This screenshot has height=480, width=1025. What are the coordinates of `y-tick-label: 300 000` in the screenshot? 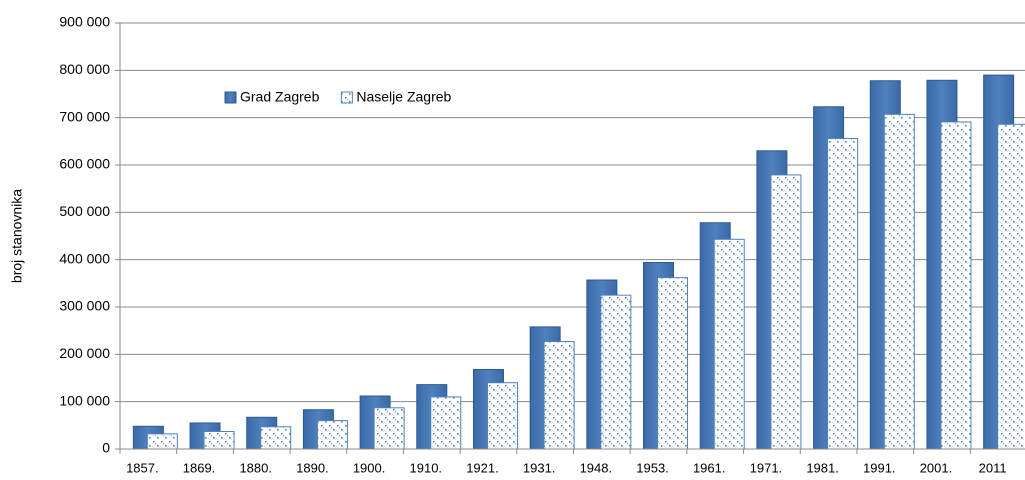 It's located at (84, 306).